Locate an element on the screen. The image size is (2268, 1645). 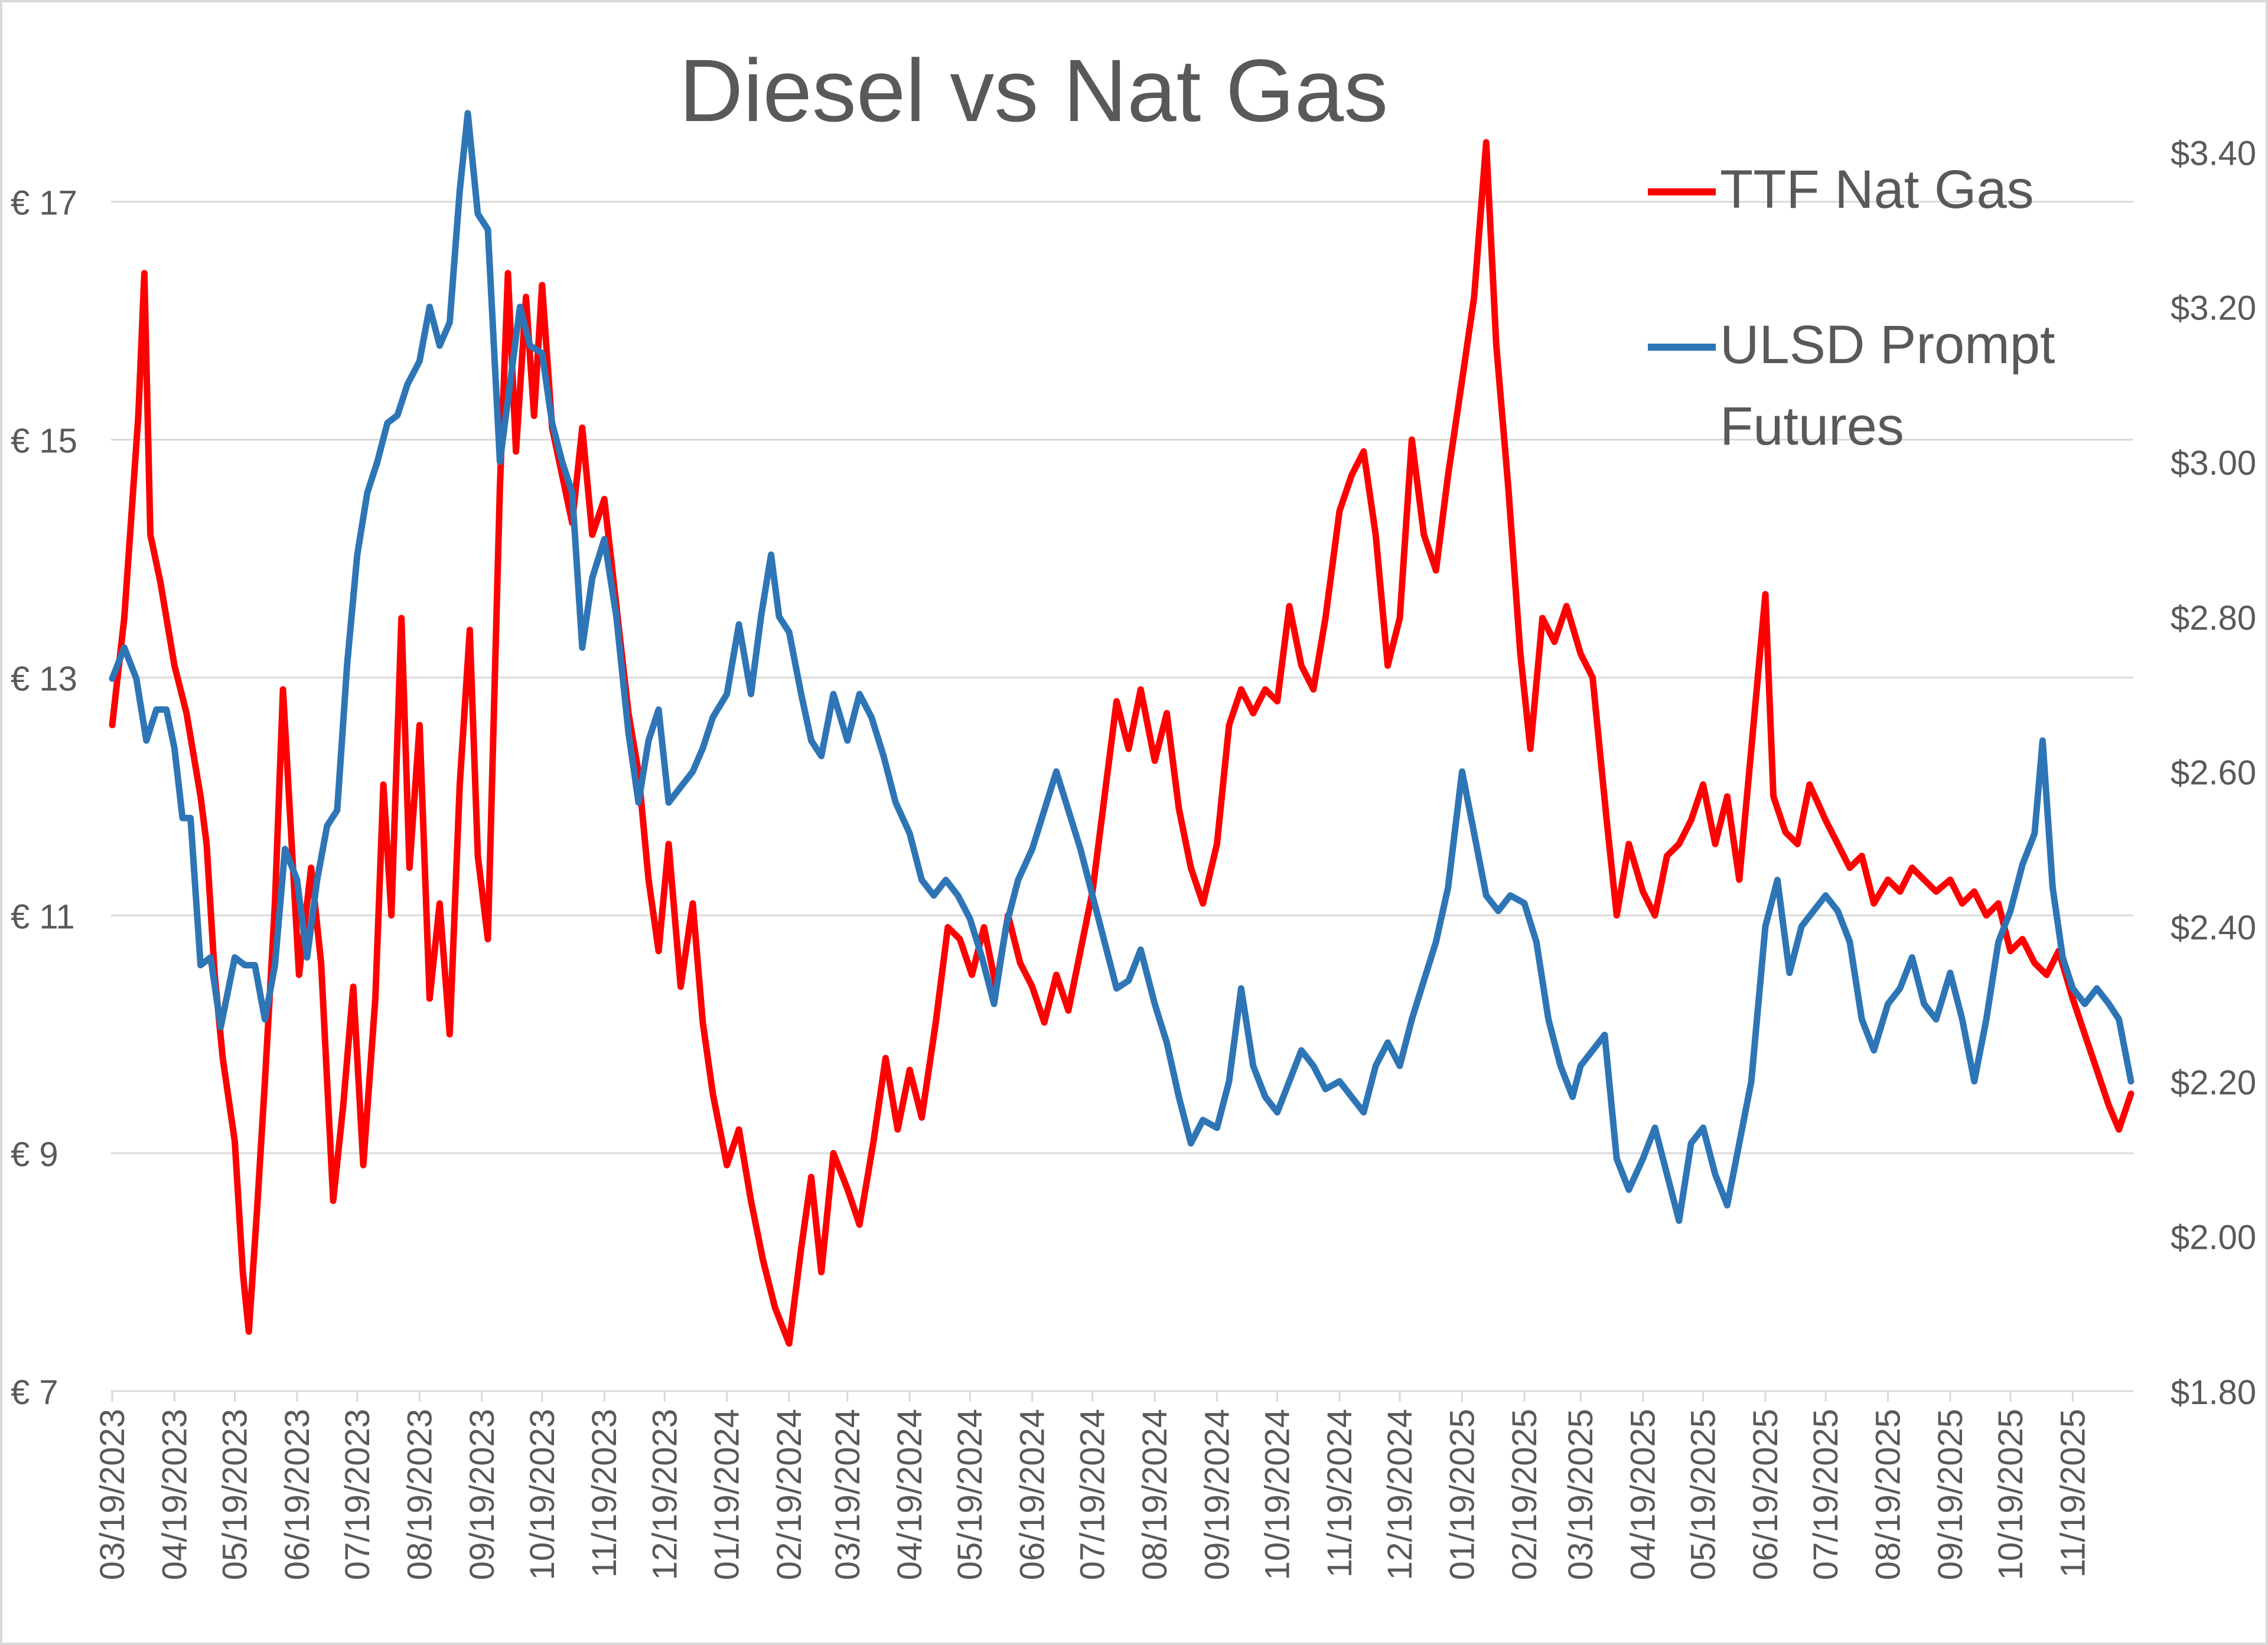
x-tick-label: 07/19/2025 is located at coordinates (1826, 1494).